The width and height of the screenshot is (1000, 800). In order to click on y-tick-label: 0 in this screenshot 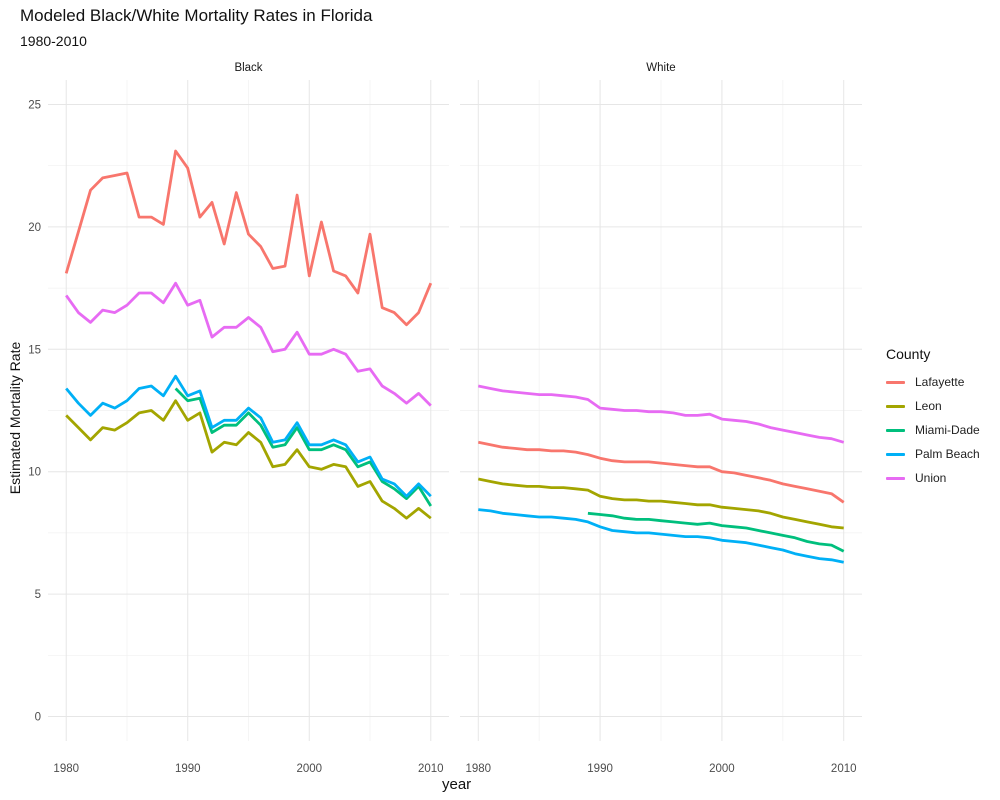, I will do `click(38, 718)`.